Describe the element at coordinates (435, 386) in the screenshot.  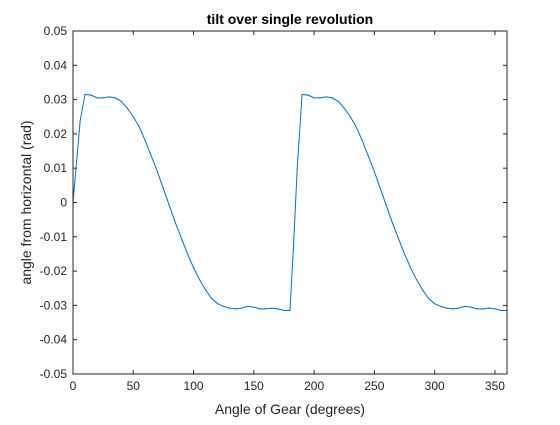
I see `x-tick-label: 300` at that location.